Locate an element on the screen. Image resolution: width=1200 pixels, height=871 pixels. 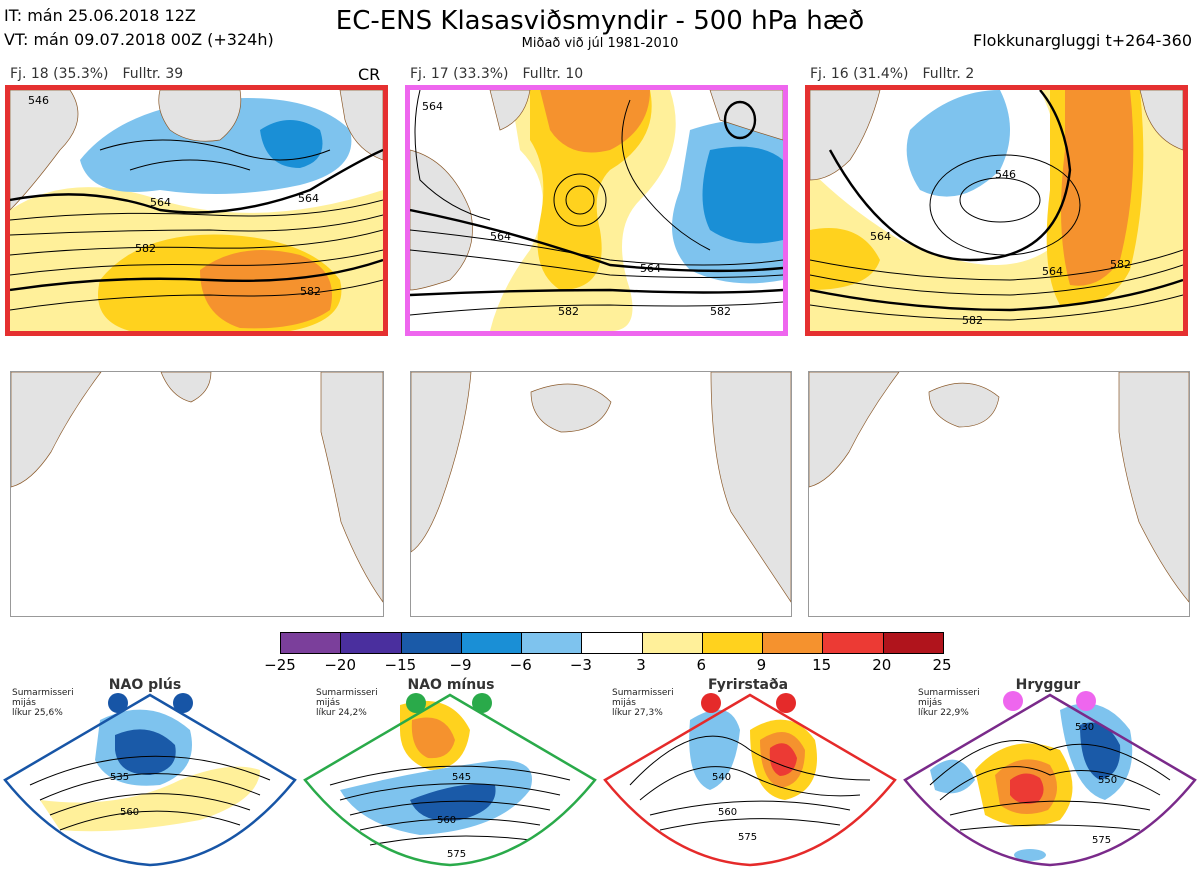
regime-2-contour-label-3: 575 is located at coordinates (456, 854).